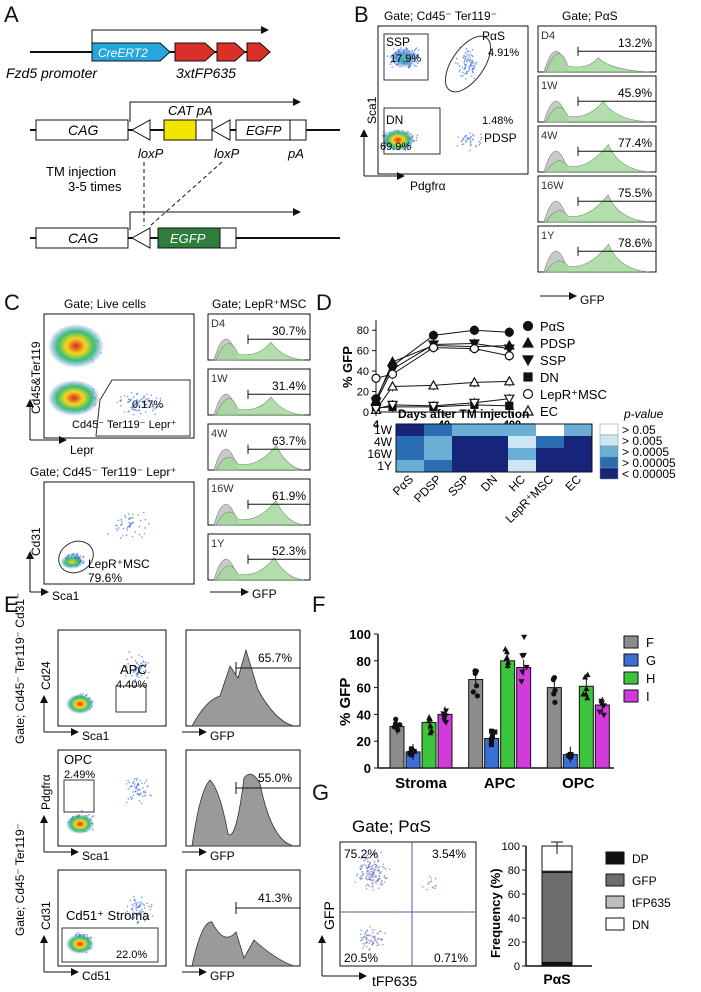  I want to click on legend-label: EC, so click(549, 411).